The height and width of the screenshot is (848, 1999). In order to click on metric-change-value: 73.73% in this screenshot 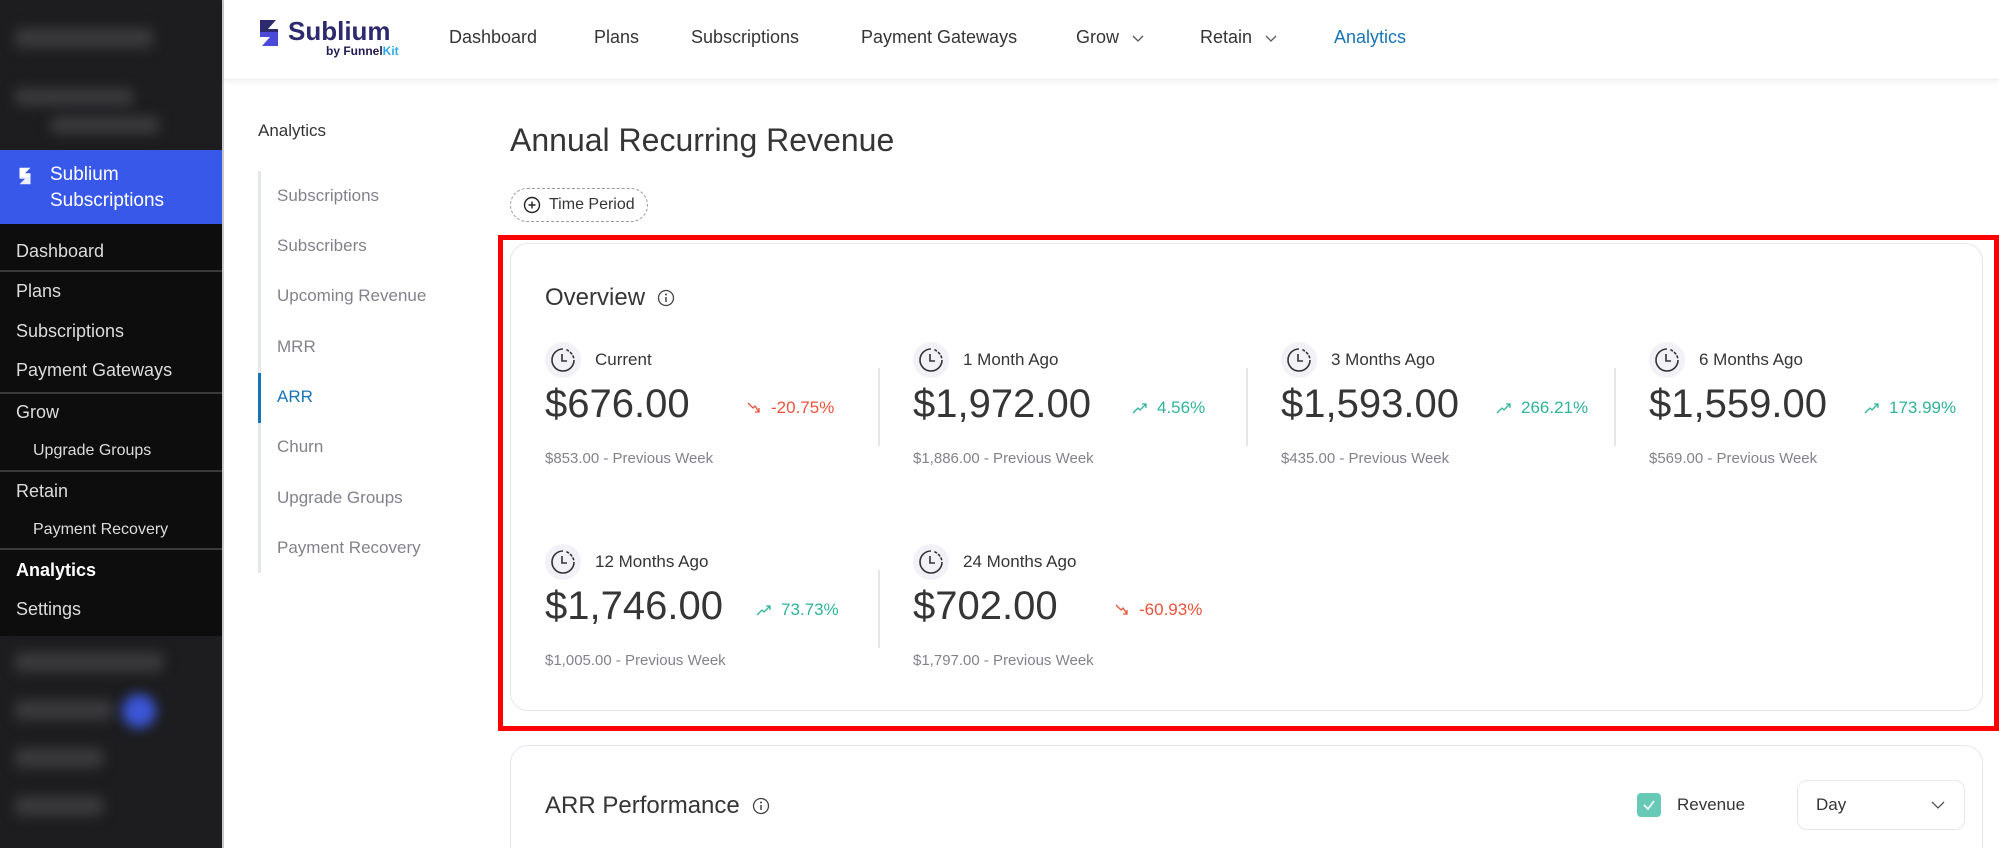, I will do `click(810, 609)`.